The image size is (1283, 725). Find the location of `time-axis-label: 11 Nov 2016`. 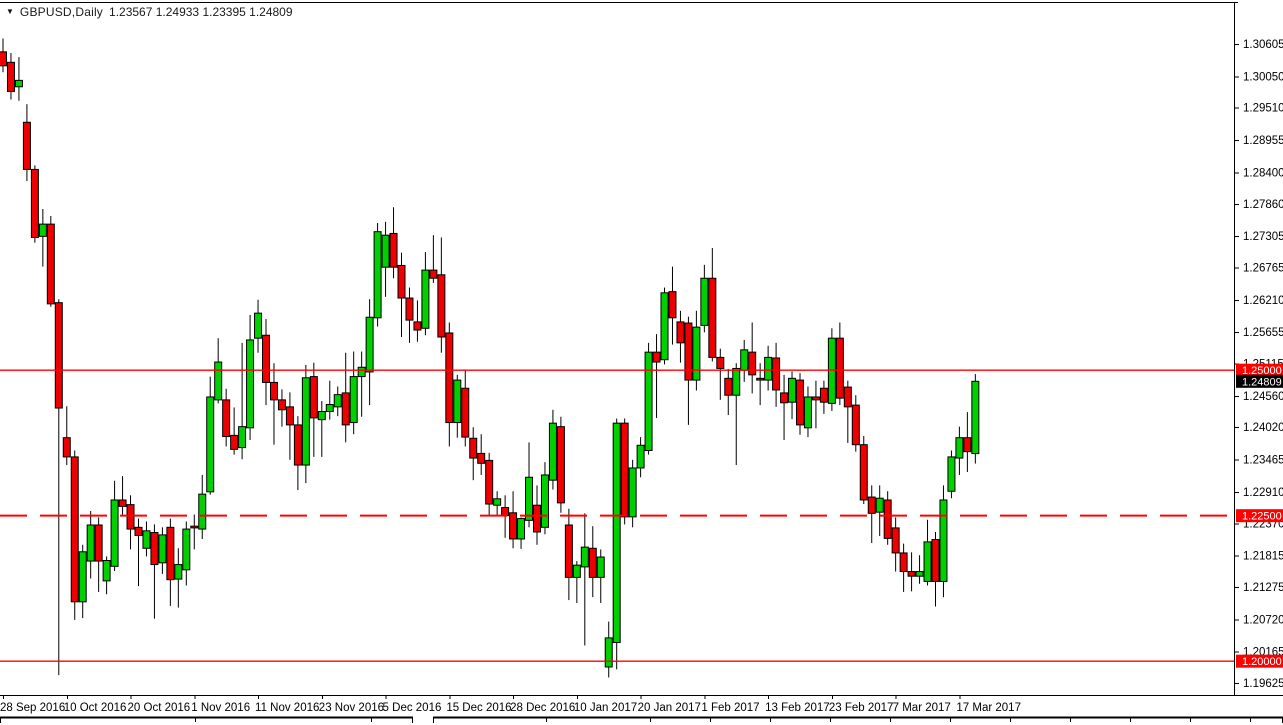

time-axis-label: 11 Nov 2016 is located at coordinates (287, 708).